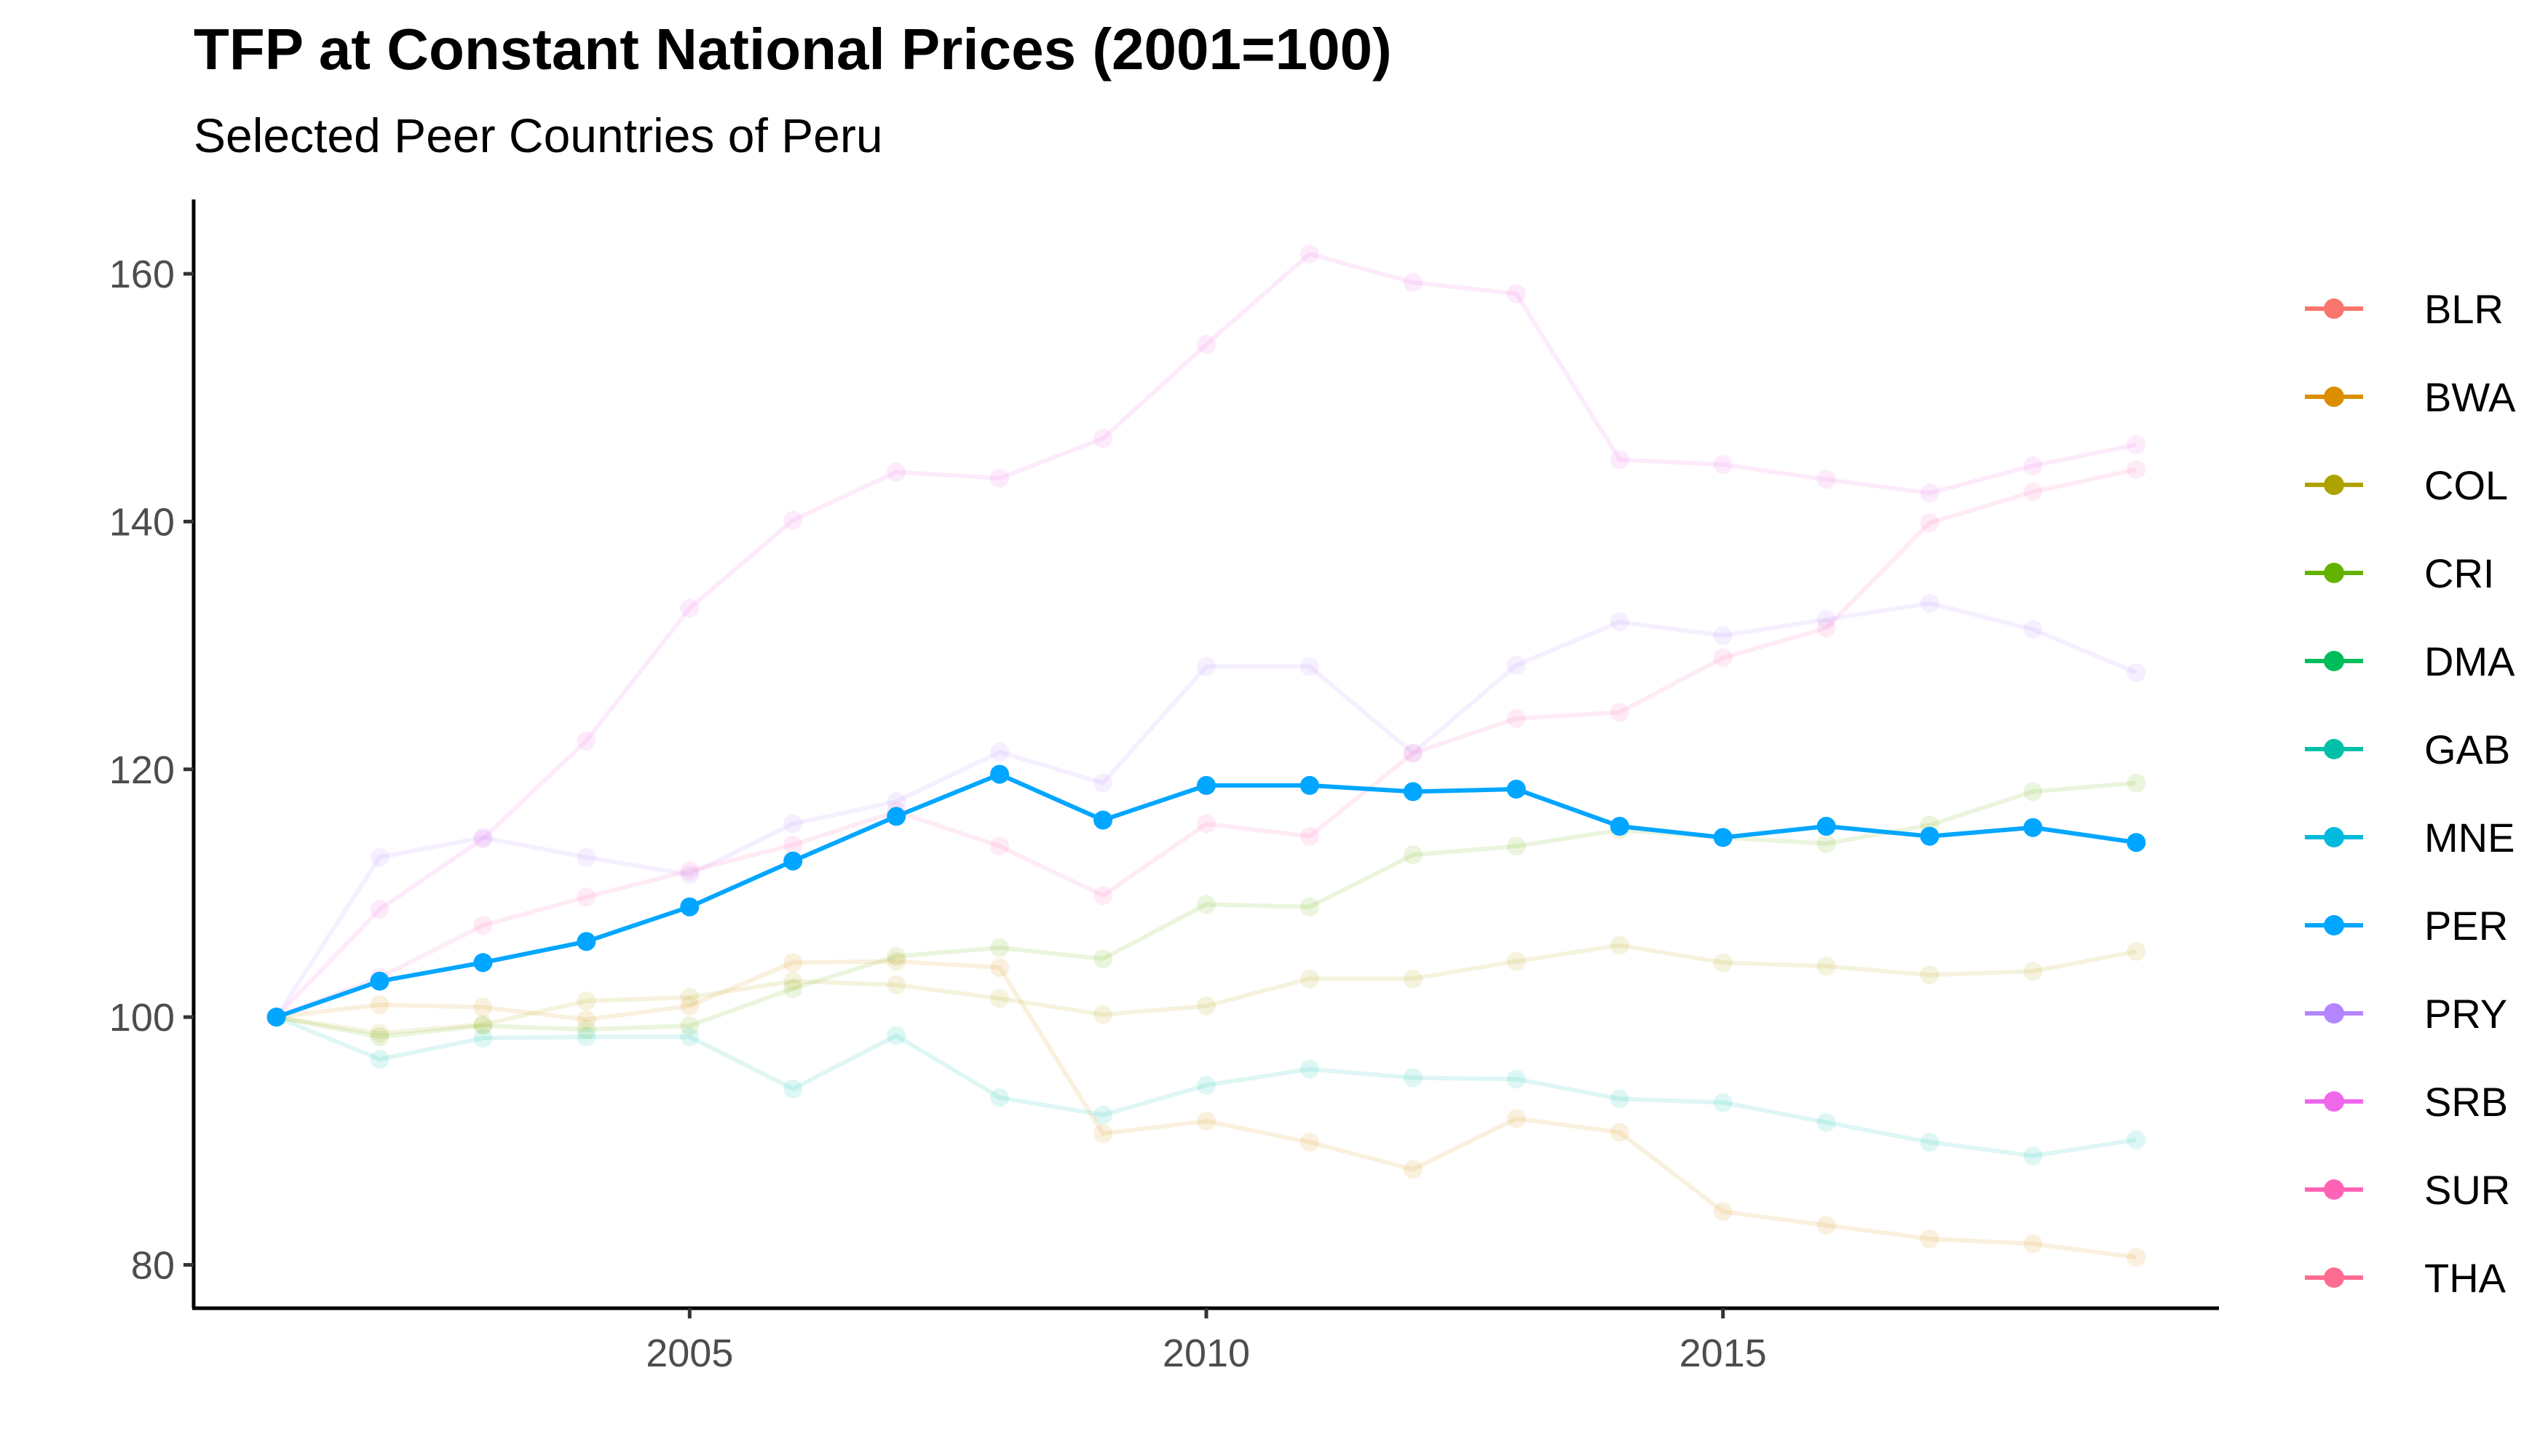  Describe the element at coordinates (2033, 792) in the screenshot. I see `data-point-cri-2018` at that location.